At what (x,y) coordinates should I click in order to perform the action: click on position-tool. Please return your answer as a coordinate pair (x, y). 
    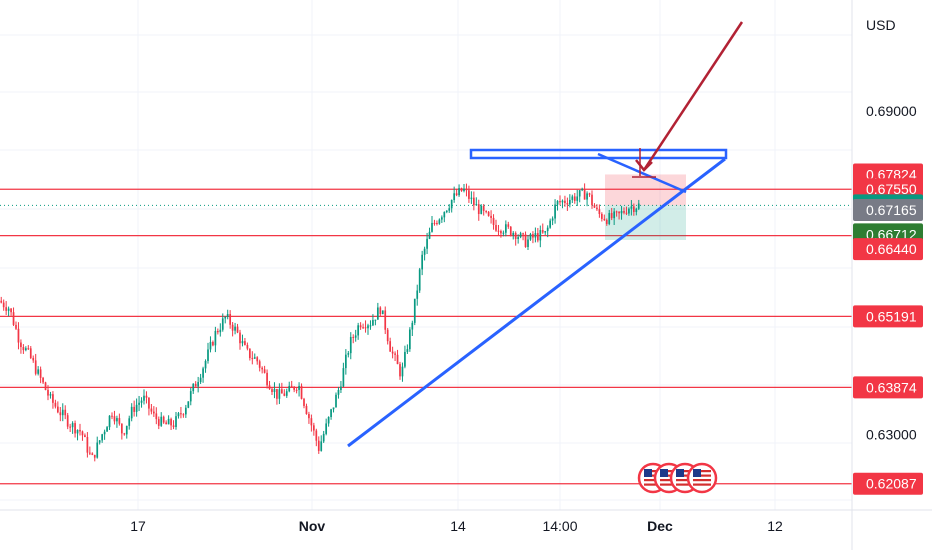
    Looking at the image, I should click on (645, 207).